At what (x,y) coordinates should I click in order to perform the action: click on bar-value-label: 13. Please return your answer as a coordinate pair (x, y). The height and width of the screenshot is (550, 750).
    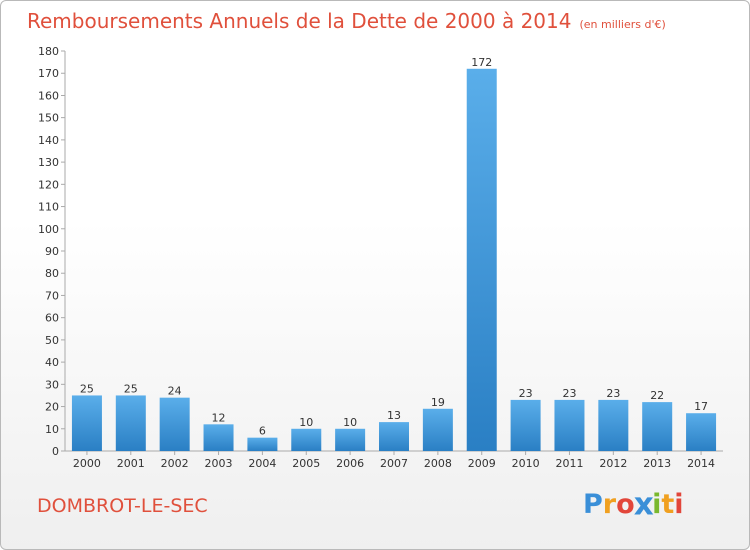
    Looking at the image, I should click on (394, 415).